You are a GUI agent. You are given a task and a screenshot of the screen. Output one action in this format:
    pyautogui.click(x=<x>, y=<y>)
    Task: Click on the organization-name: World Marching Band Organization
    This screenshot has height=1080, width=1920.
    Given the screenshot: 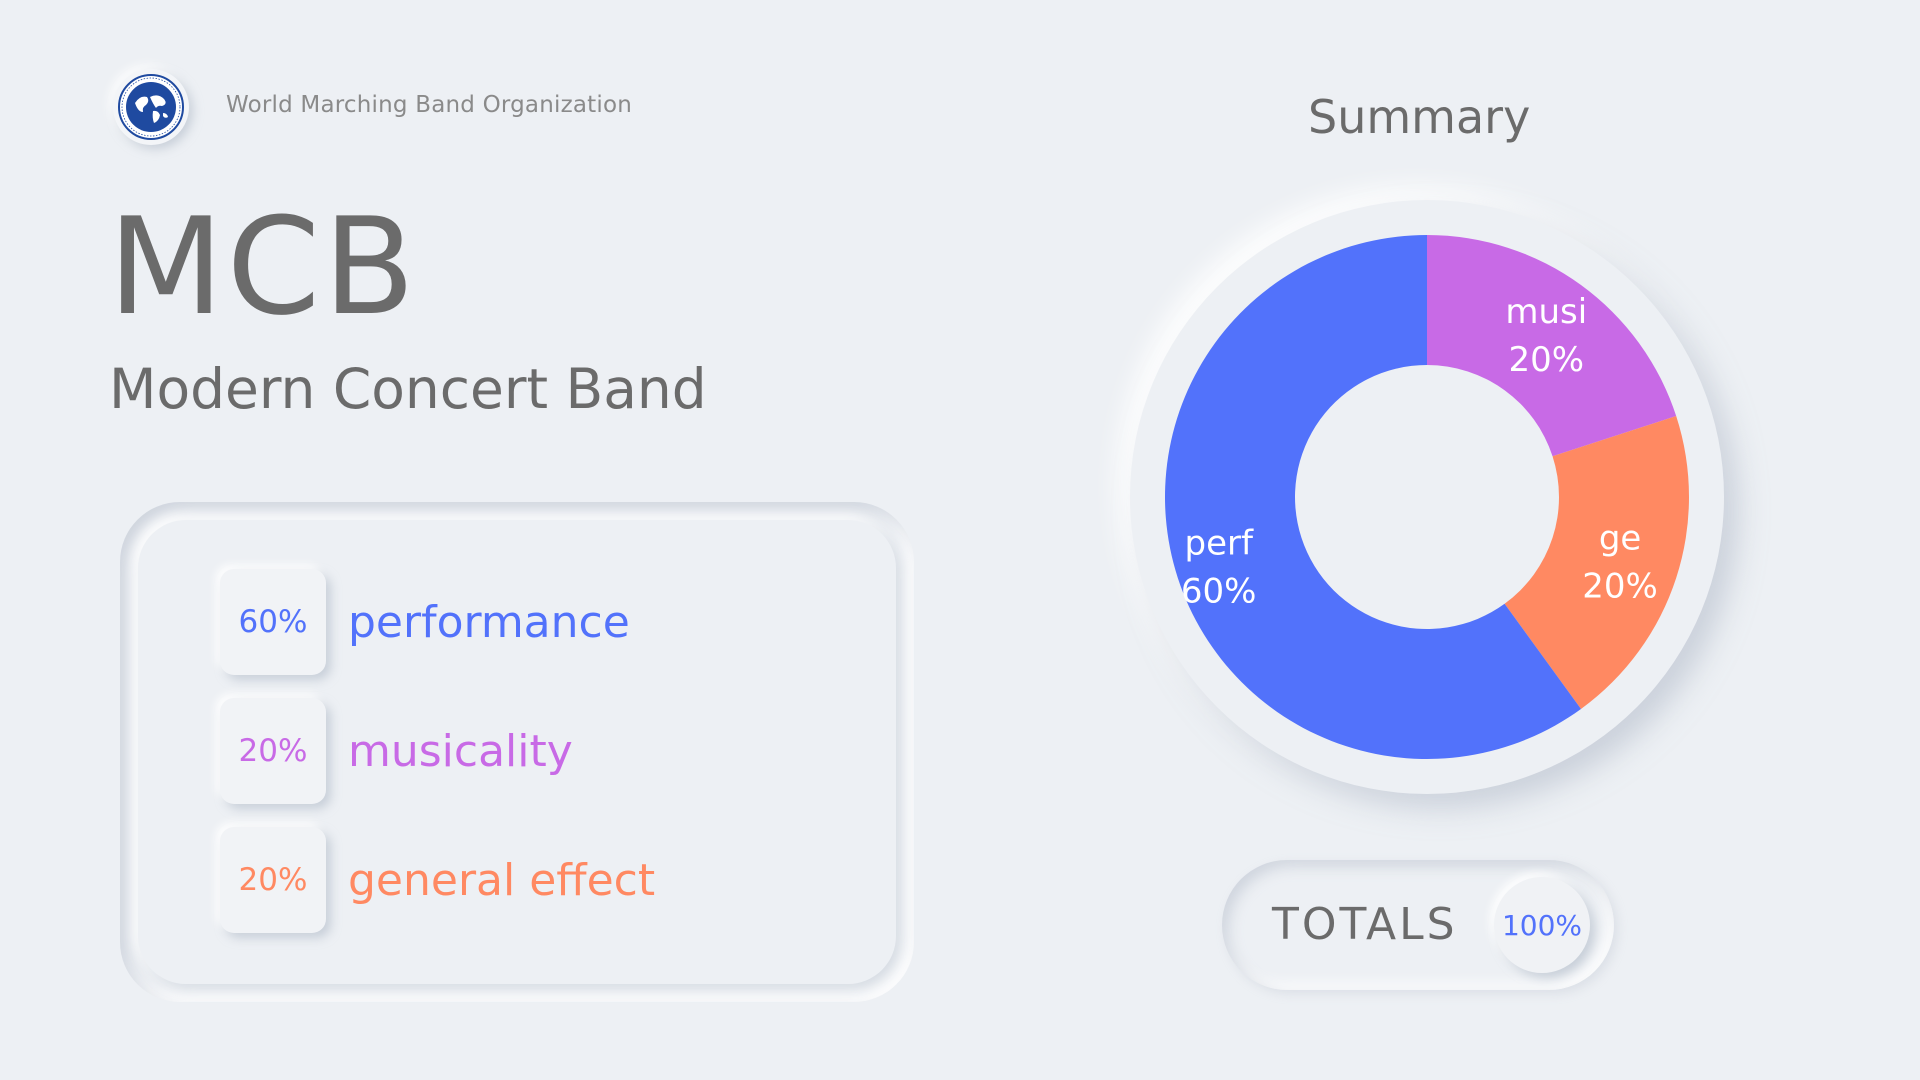 What is the action you would take?
    pyautogui.click(x=429, y=105)
    